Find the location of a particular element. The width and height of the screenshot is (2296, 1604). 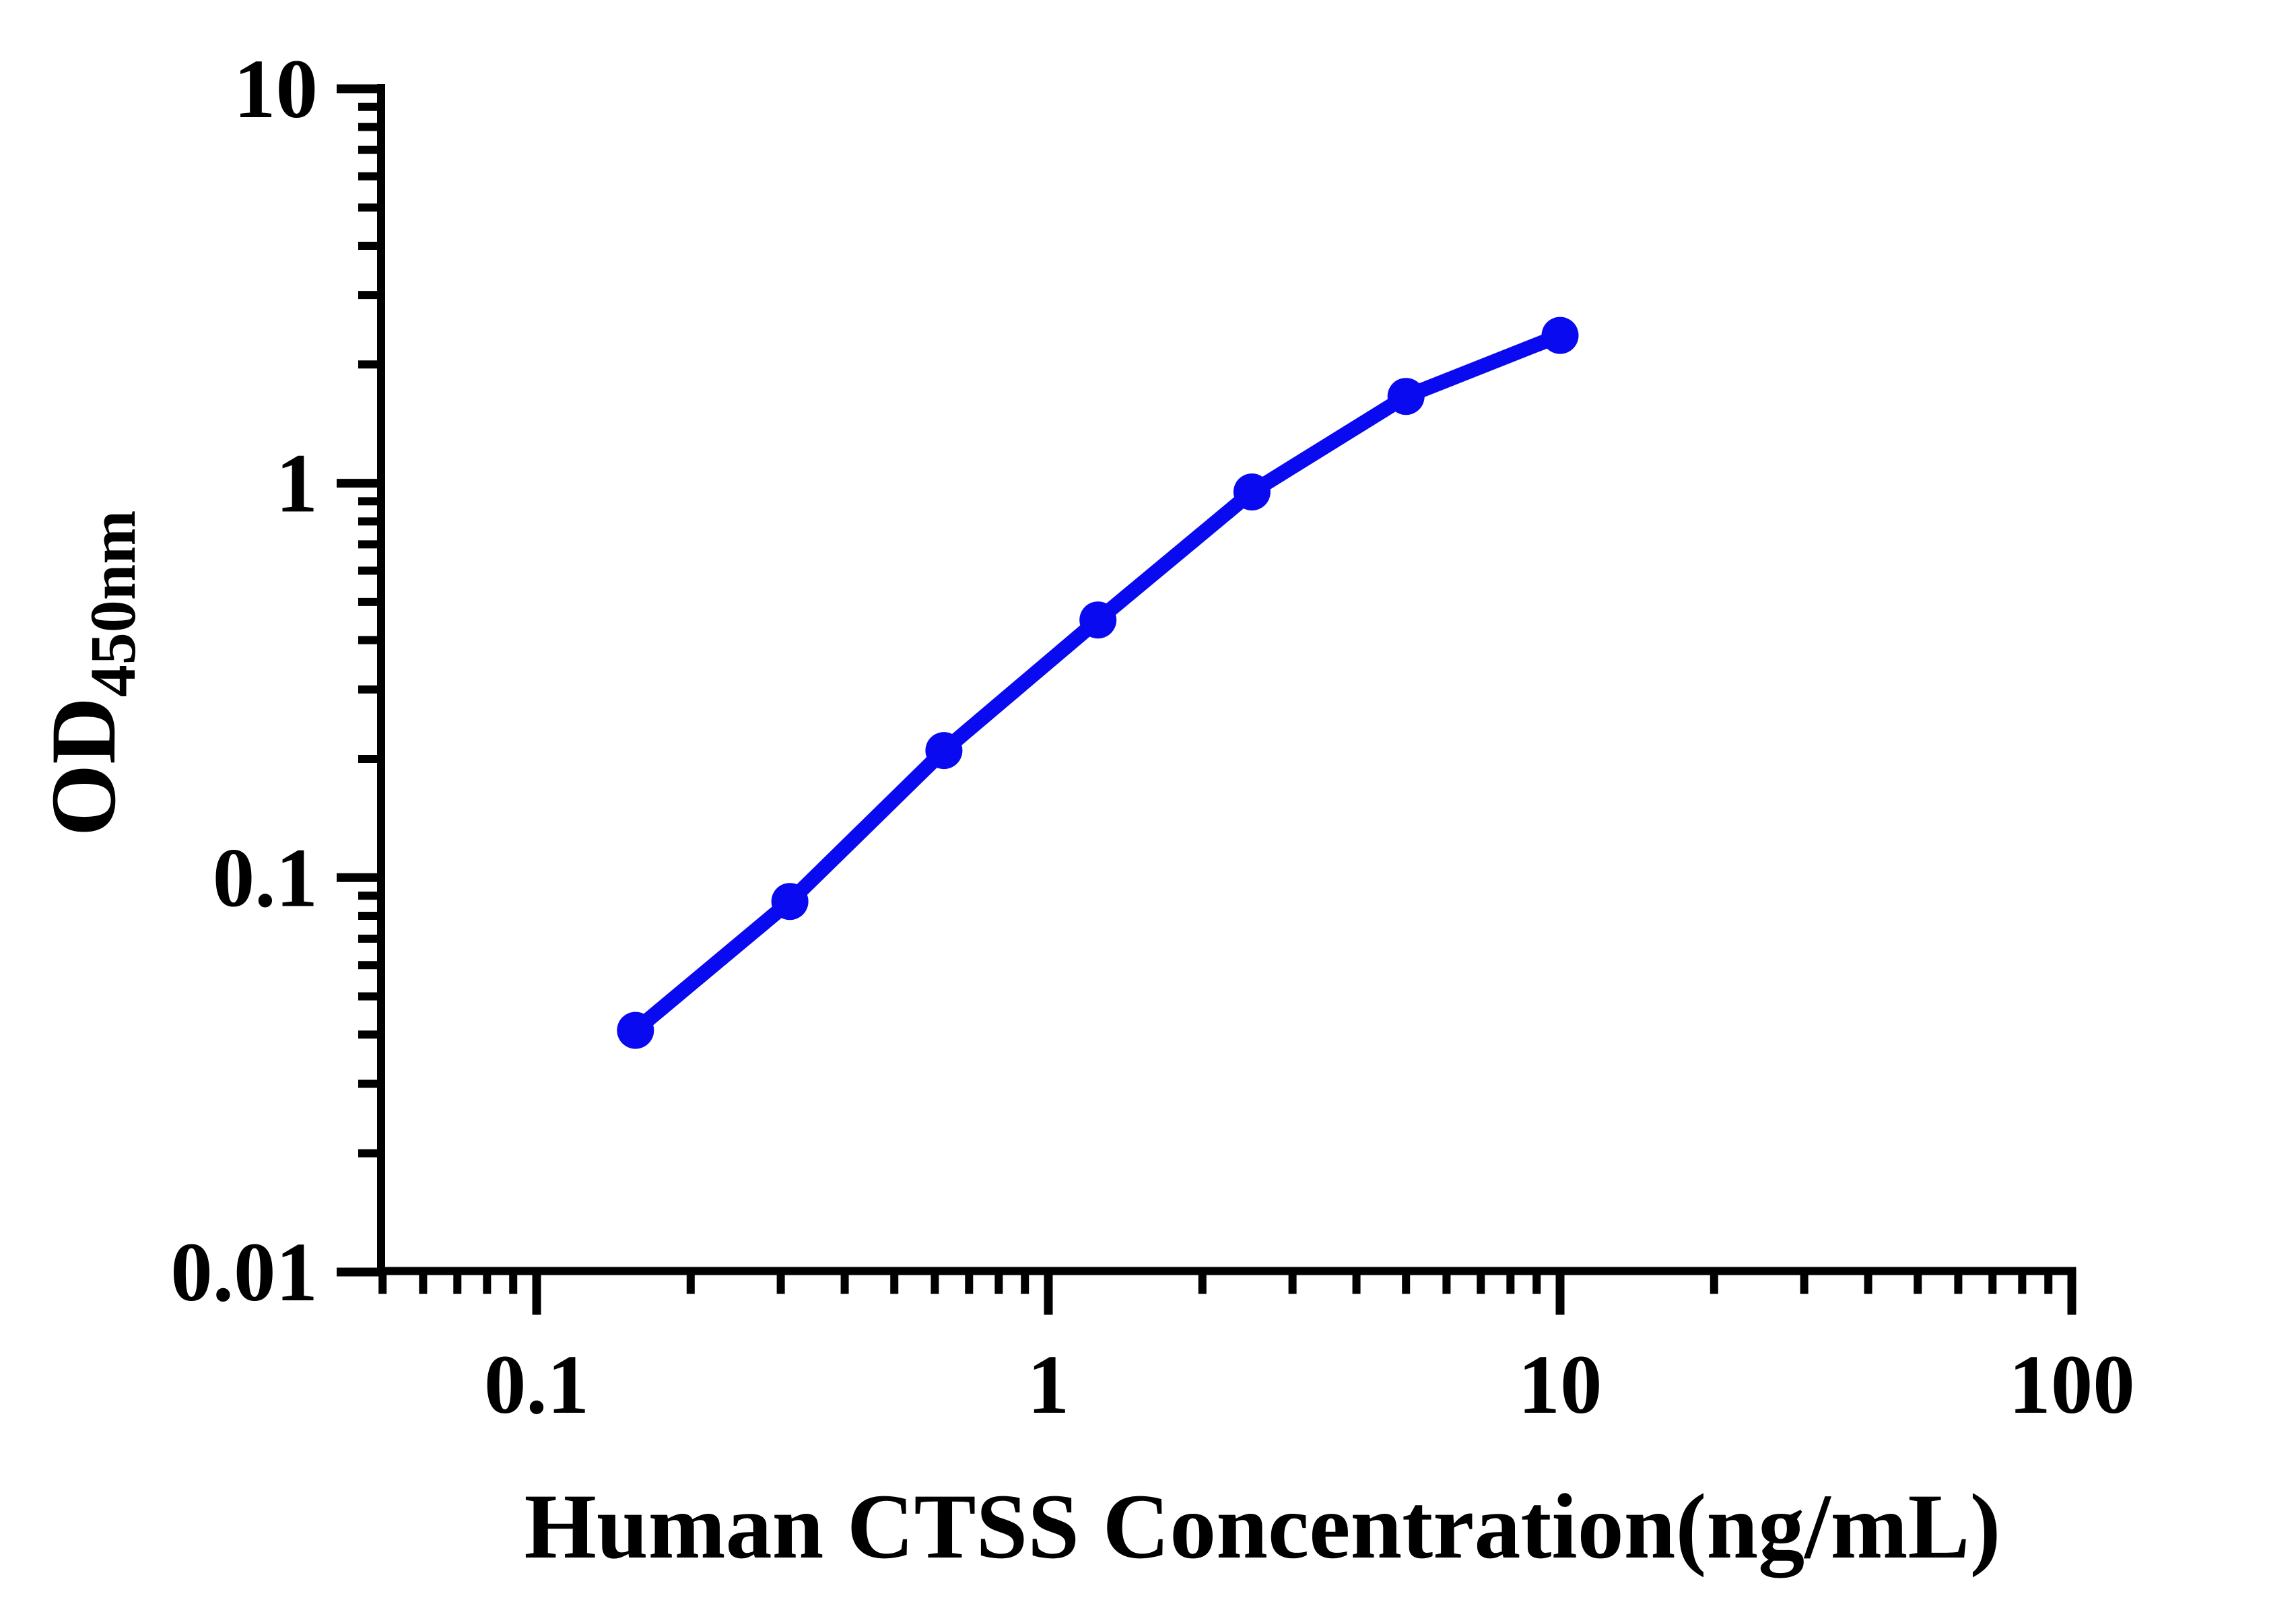

y-axis-title: OD450nm is located at coordinates (90, 673).